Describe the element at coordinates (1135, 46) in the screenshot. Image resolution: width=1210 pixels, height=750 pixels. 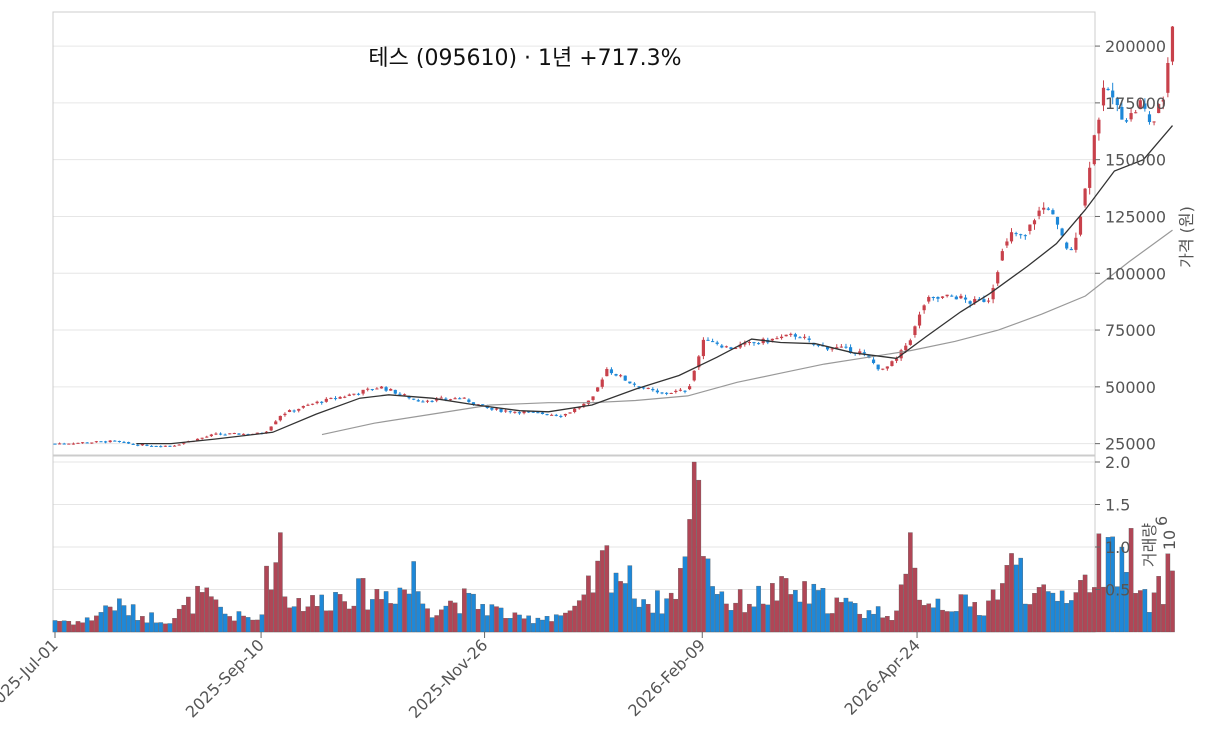
I see `price-tick-label: 200000` at that location.